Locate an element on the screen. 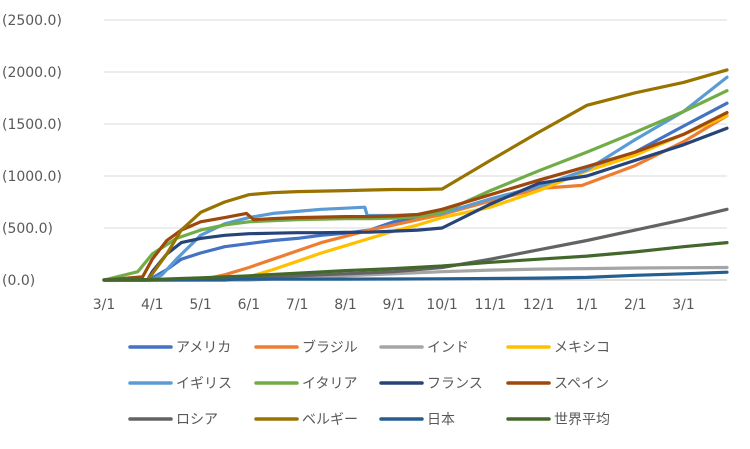 Image resolution: width=750 pixels, height=449 pixels. x-tick-label: 11/1 is located at coordinates (490, 305).